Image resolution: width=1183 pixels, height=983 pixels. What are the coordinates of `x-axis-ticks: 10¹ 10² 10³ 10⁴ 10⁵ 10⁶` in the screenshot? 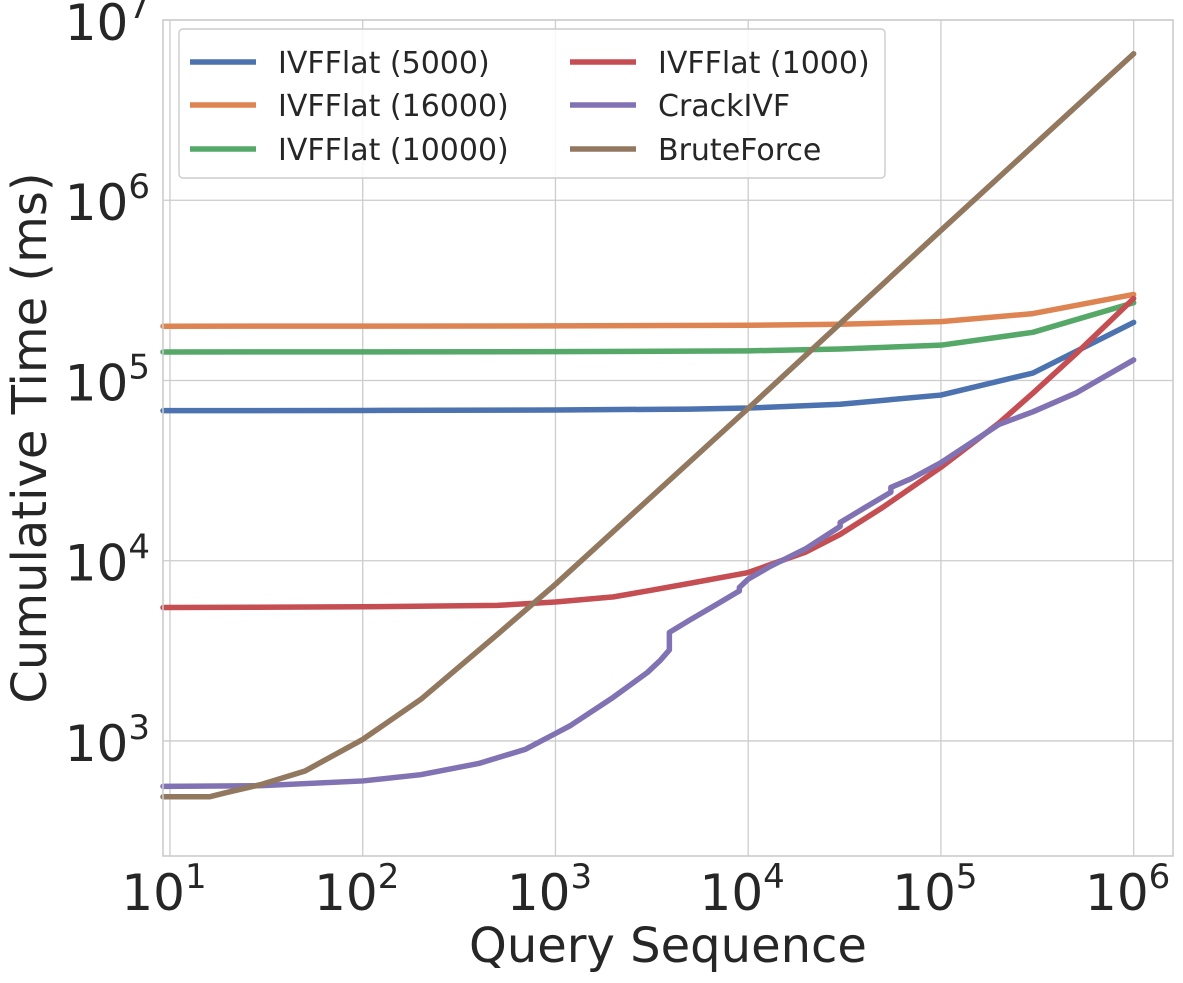 It's located at (645, 889).